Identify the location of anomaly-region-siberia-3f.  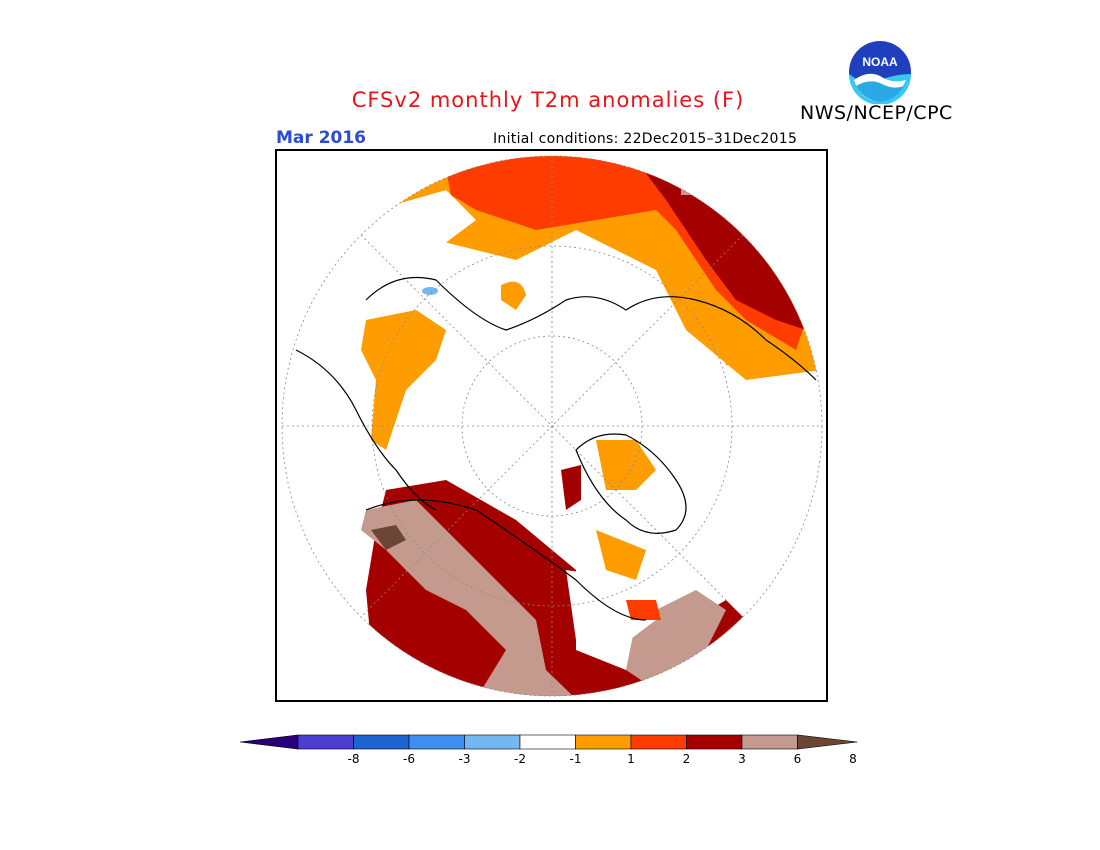
(551, 193).